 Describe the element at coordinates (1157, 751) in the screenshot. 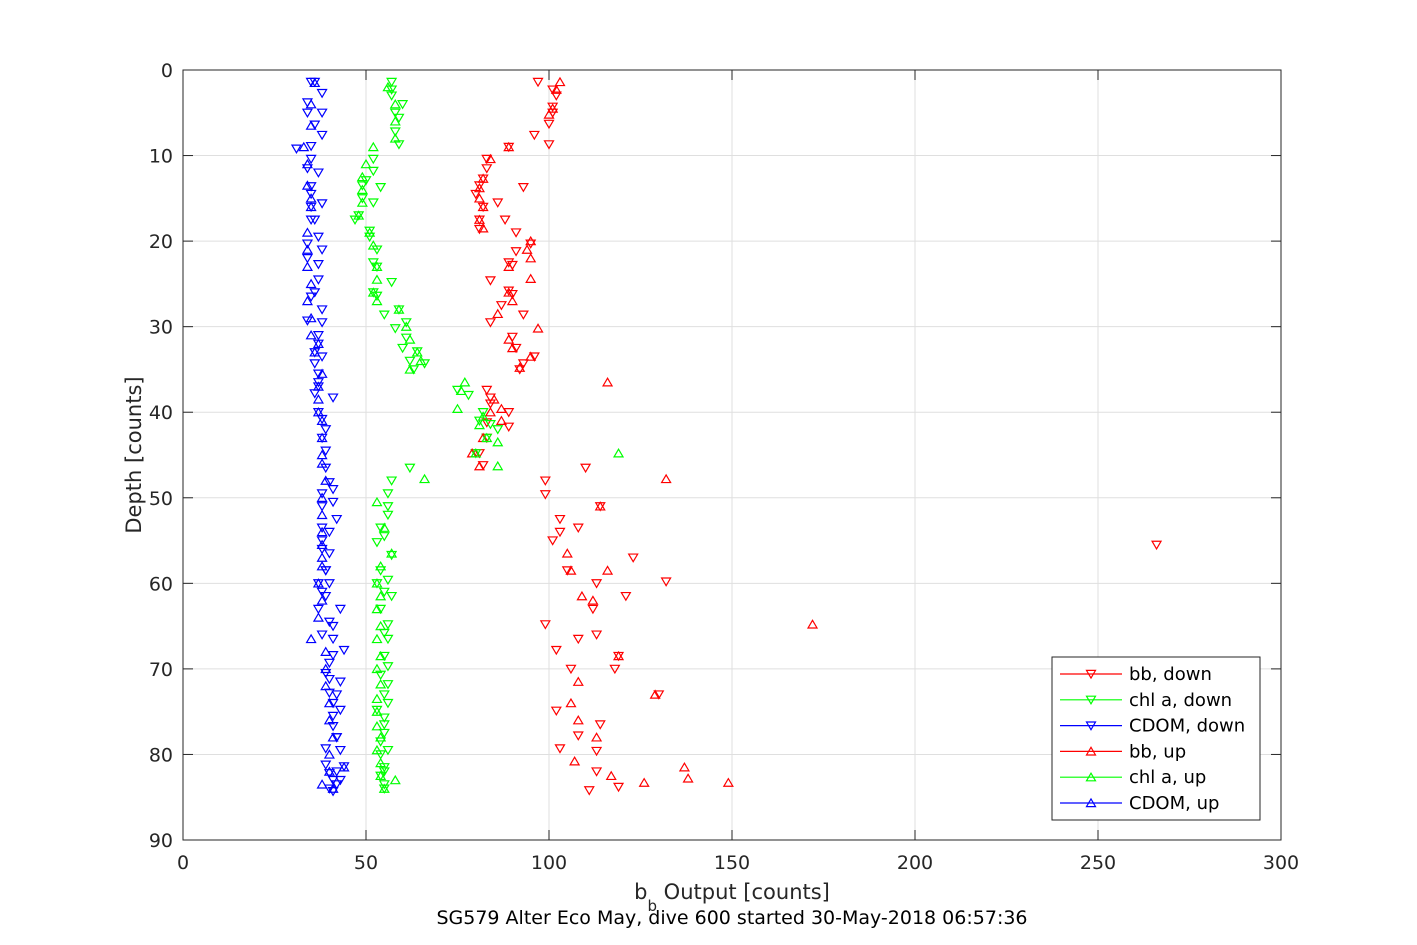

I see `legend-label: bb, up` at that location.